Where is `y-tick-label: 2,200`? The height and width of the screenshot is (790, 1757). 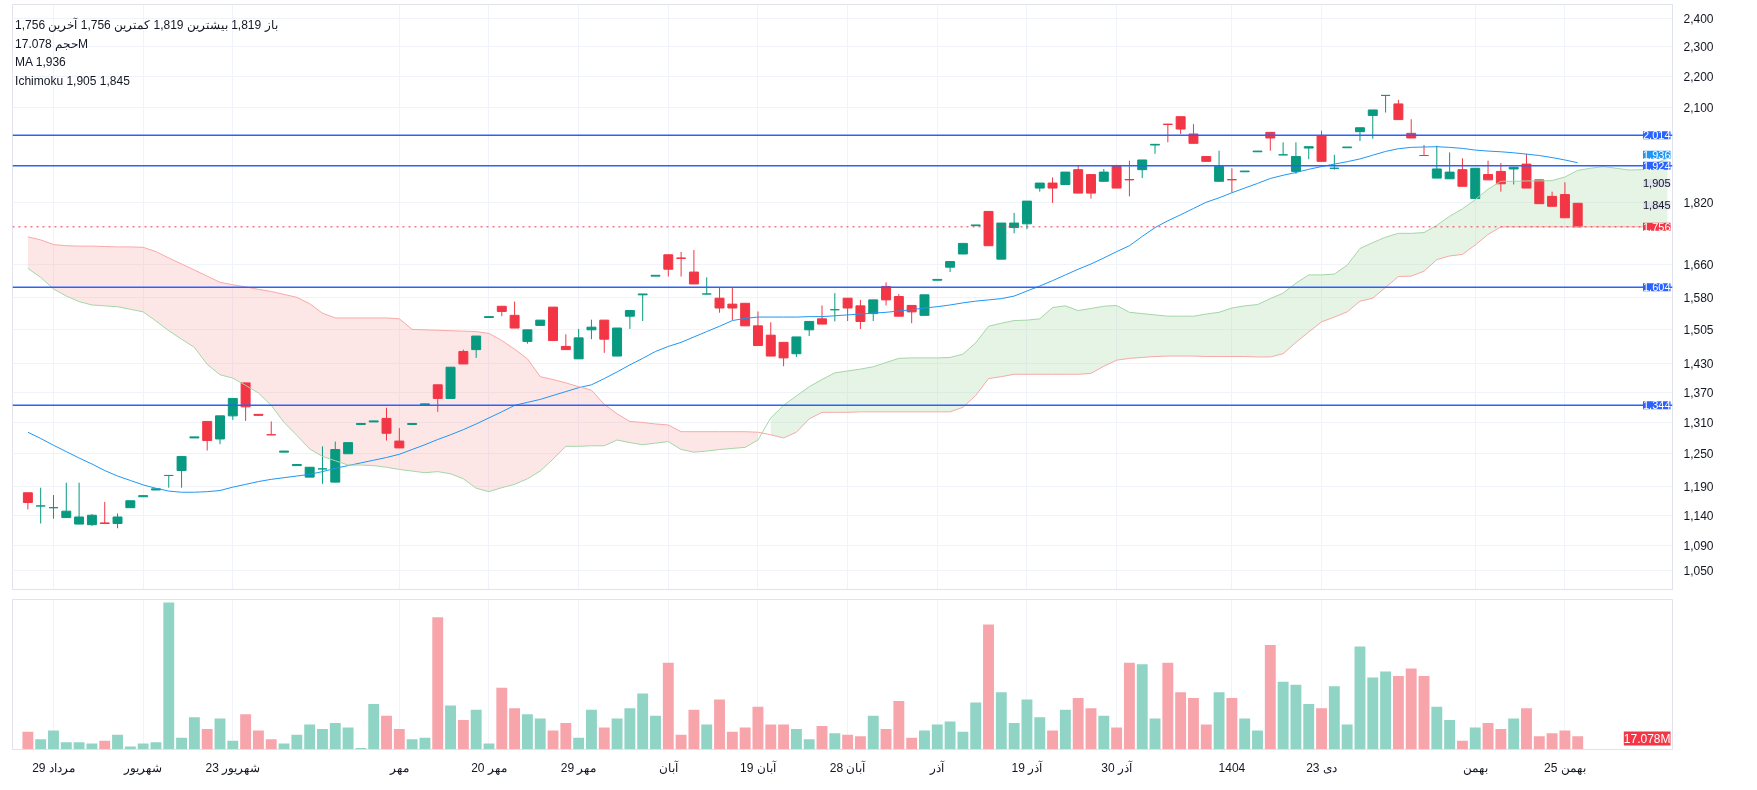 y-tick-label: 2,200 is located at coordinates (1698, 76).